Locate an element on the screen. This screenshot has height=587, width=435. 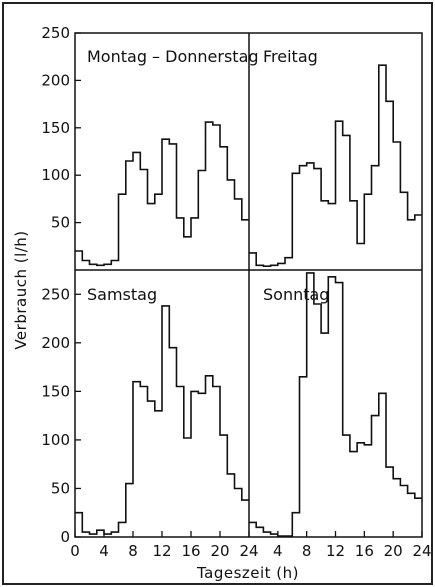
step-line-freitag is located at coordinates (335, 165).